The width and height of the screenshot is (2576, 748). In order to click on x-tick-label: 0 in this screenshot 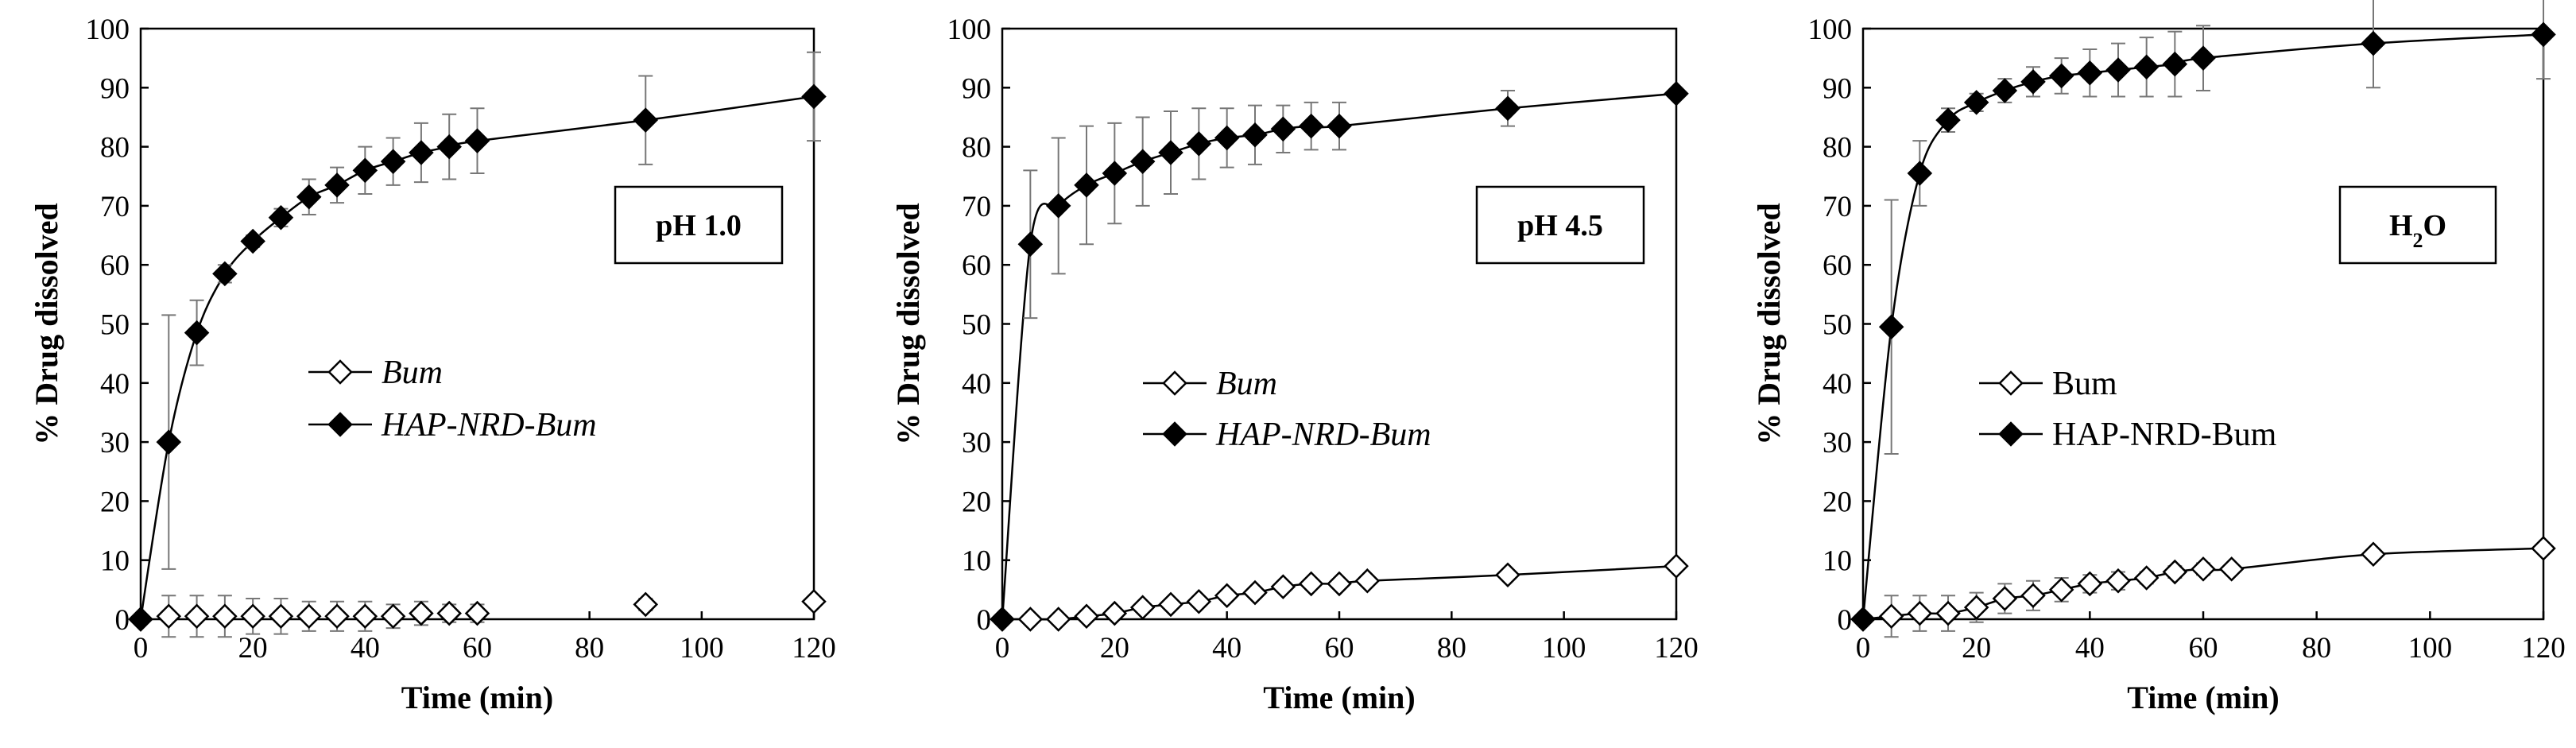, I will do `click(141, 649)`.